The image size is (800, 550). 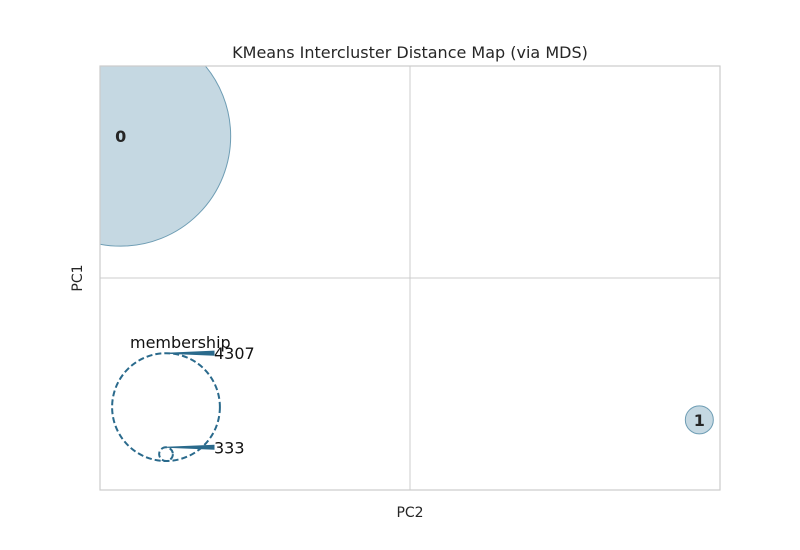 I want to click on legend-size-label-4307: 4307, so click(x=234, y=353).